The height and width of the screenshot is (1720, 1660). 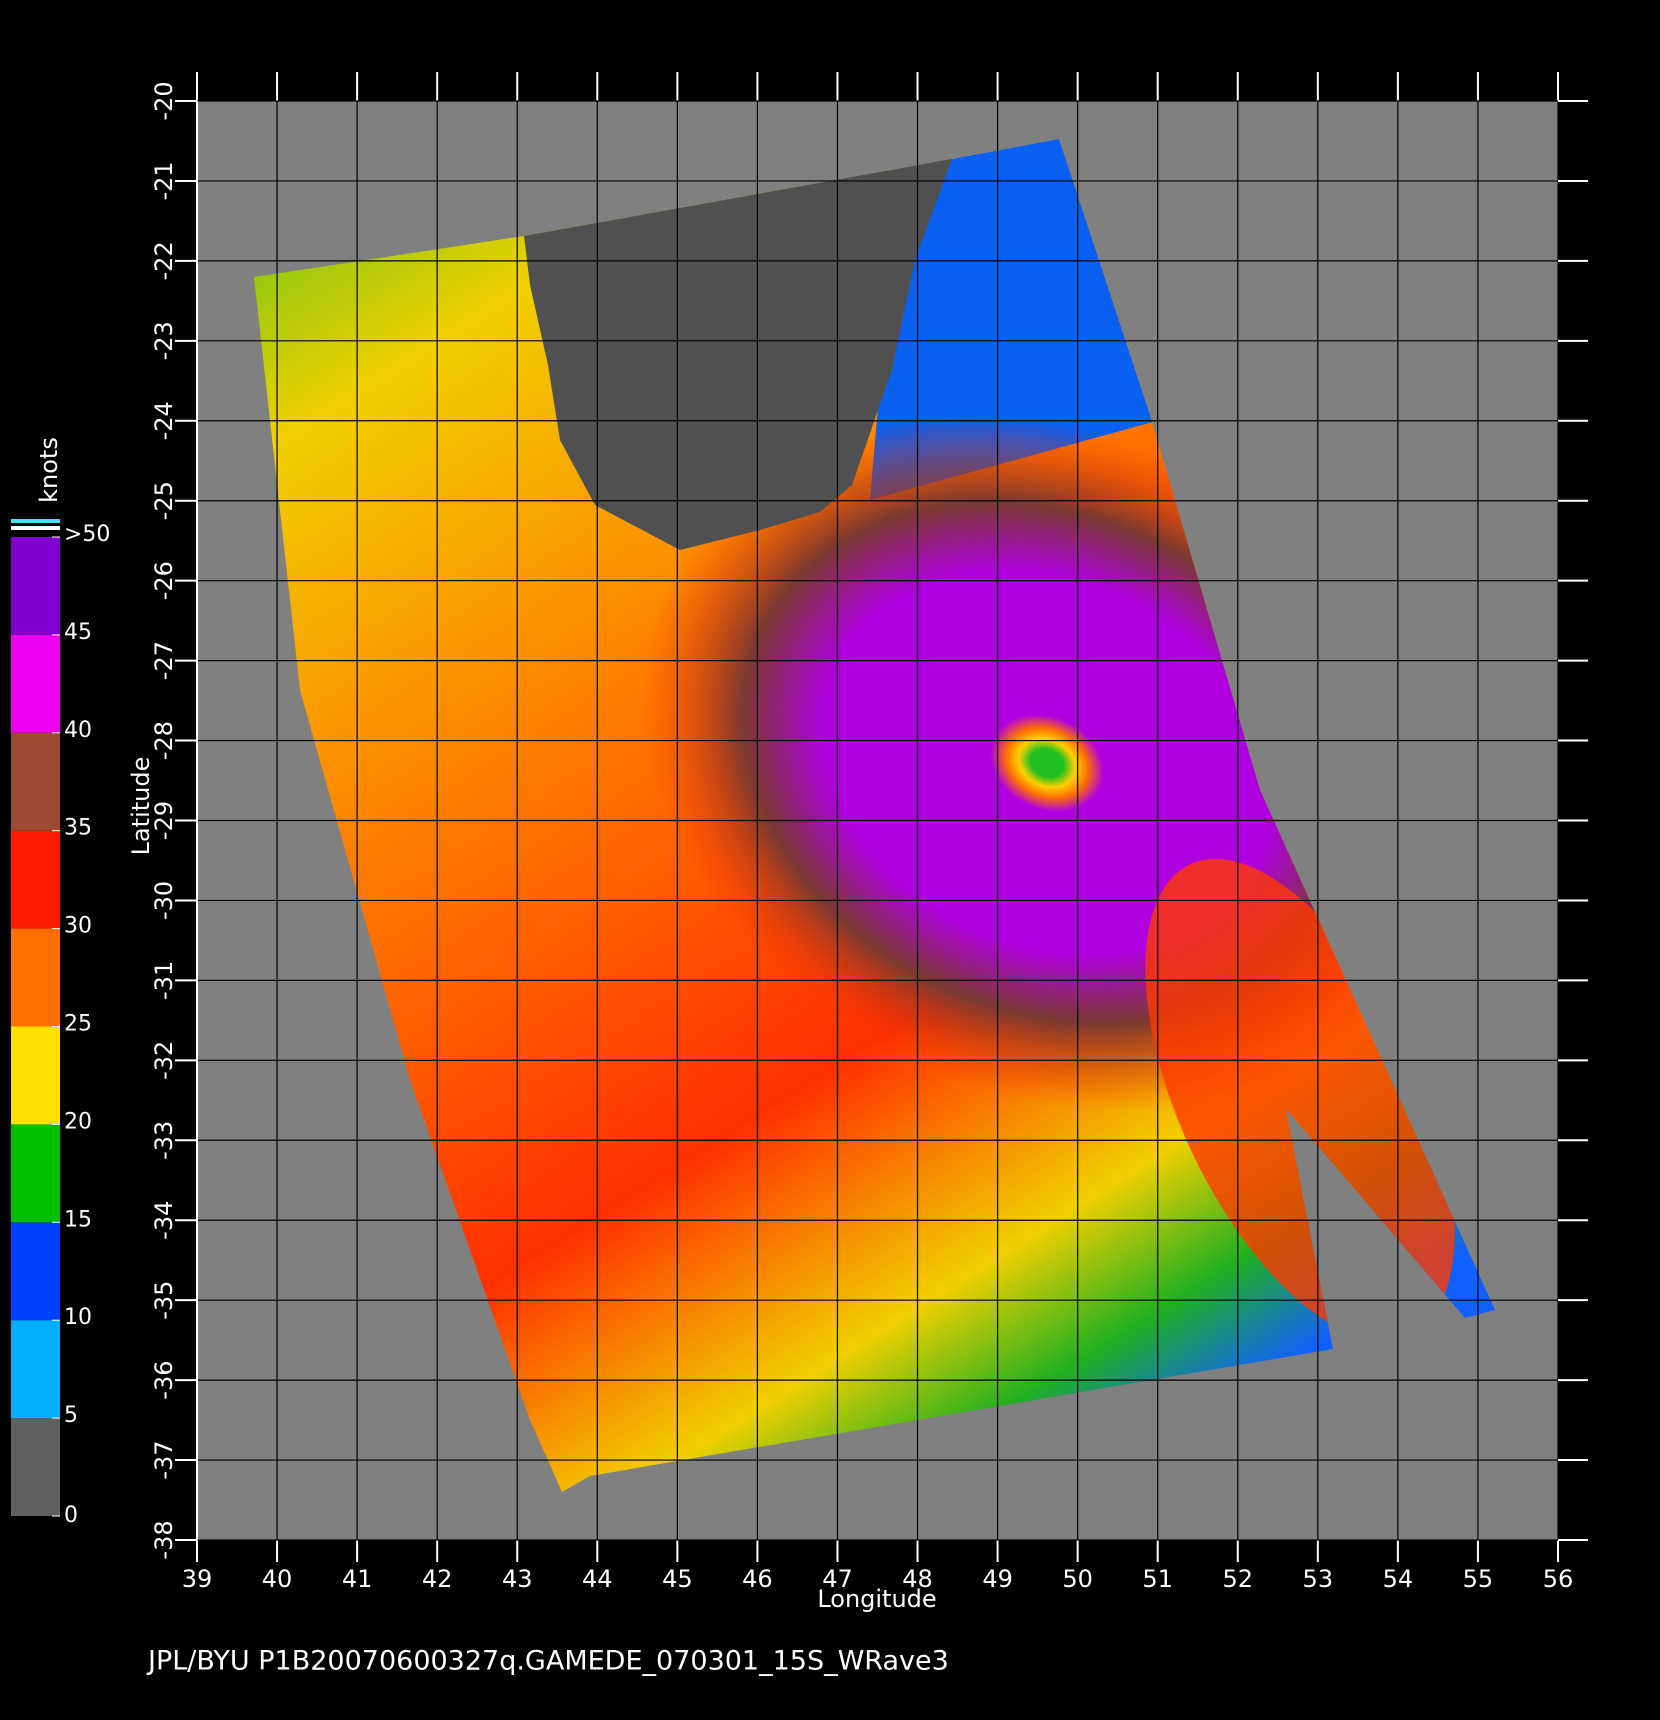 What do you see at coordinates (78, 730) in the screenshot?
I see `colorbar-tick-label: 40` at bounding box center [78, 730].